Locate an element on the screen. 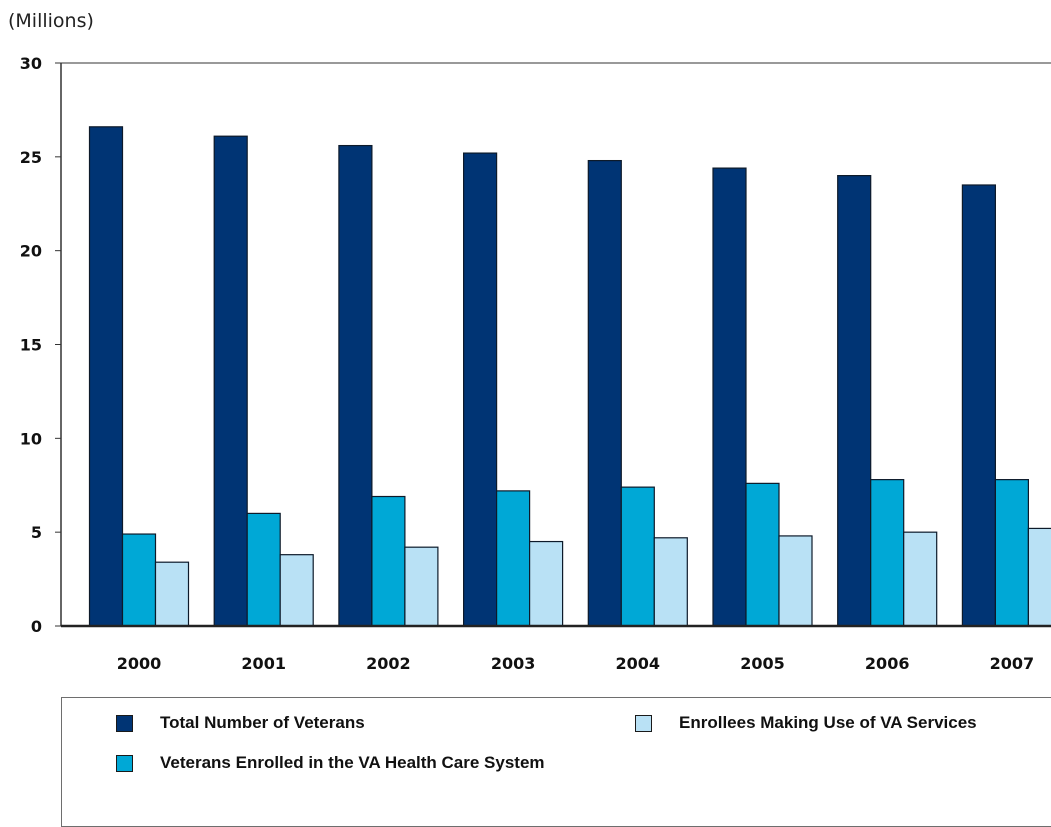 This screenshot has width=1051, height=827. y-tick-label-15: 15 is located at coordinates (31, 345).